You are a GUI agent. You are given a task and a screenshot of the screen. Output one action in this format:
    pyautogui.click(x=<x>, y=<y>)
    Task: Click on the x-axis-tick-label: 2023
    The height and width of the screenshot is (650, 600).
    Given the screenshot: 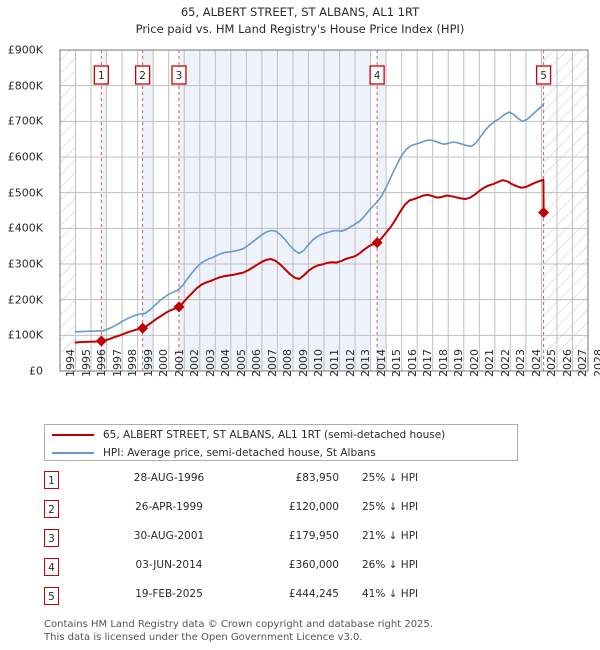 What is the action you would take?
    pyautogui.click(x=521, y=363)
    